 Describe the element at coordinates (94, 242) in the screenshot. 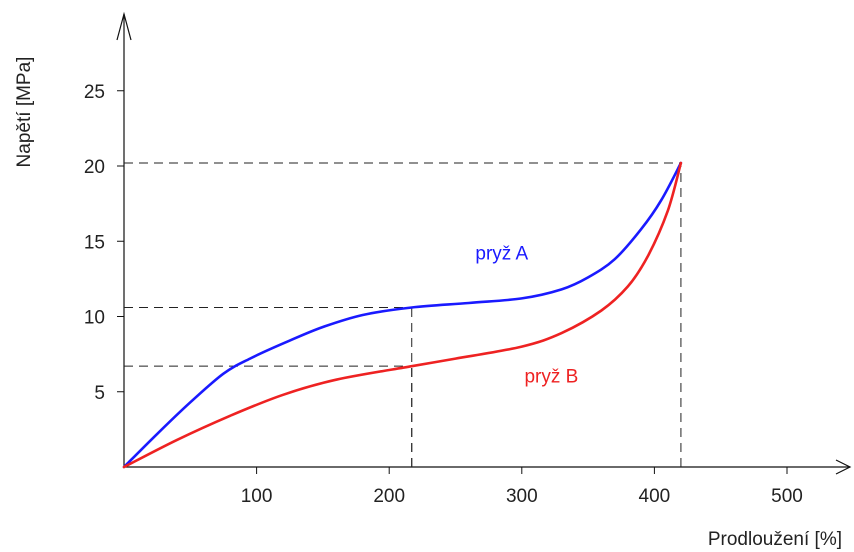

I see `y-tick-label: 15` at that location.